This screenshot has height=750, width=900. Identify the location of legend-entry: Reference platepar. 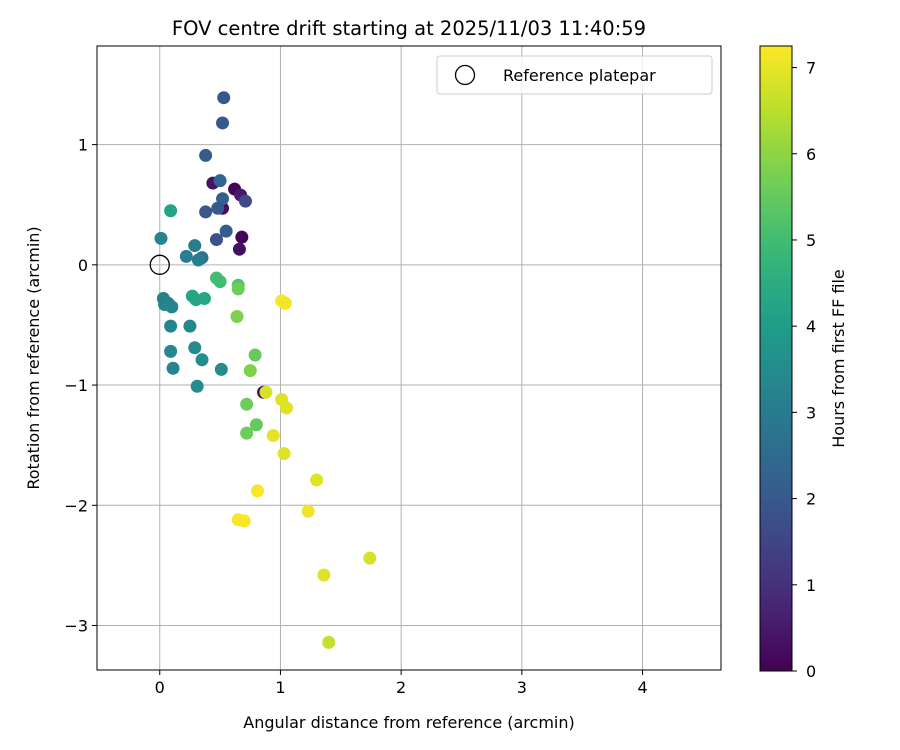
(579, 75).